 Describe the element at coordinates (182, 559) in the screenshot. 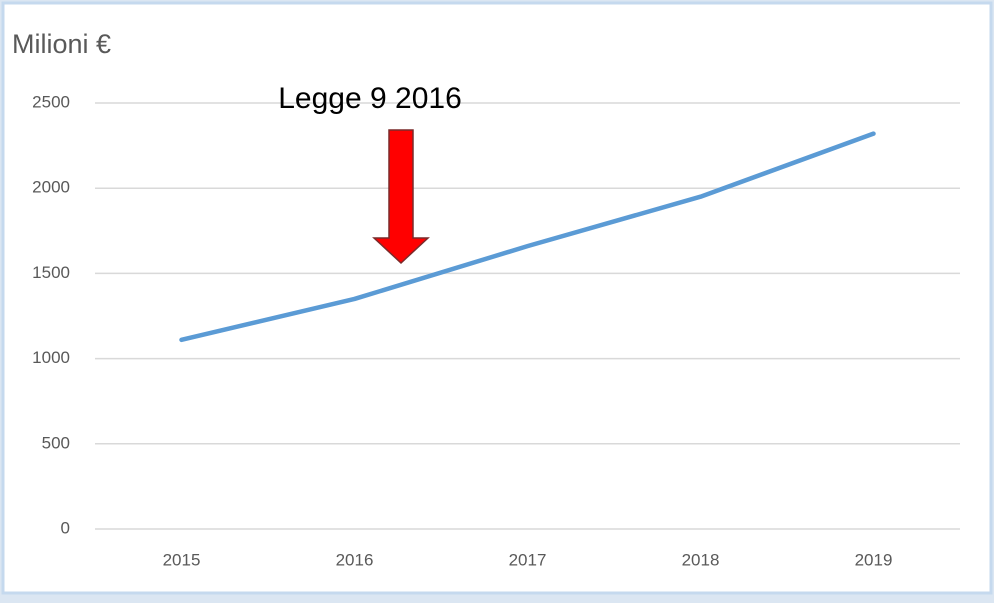

I see `x-tick-label: 2015` at that location.